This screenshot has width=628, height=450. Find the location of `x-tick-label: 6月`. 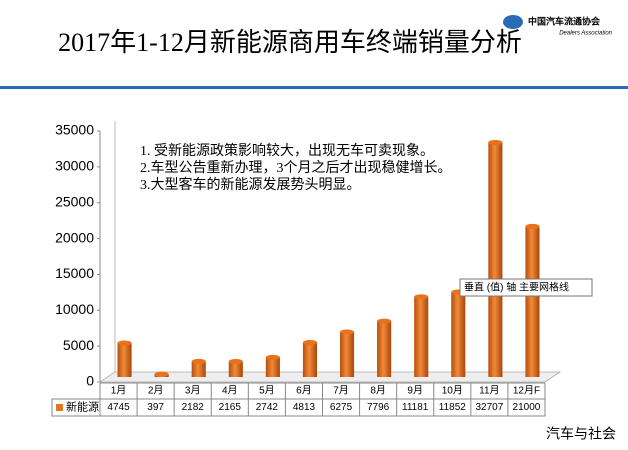

x-tick-label: 6月 is located at coordinates (304, 391).